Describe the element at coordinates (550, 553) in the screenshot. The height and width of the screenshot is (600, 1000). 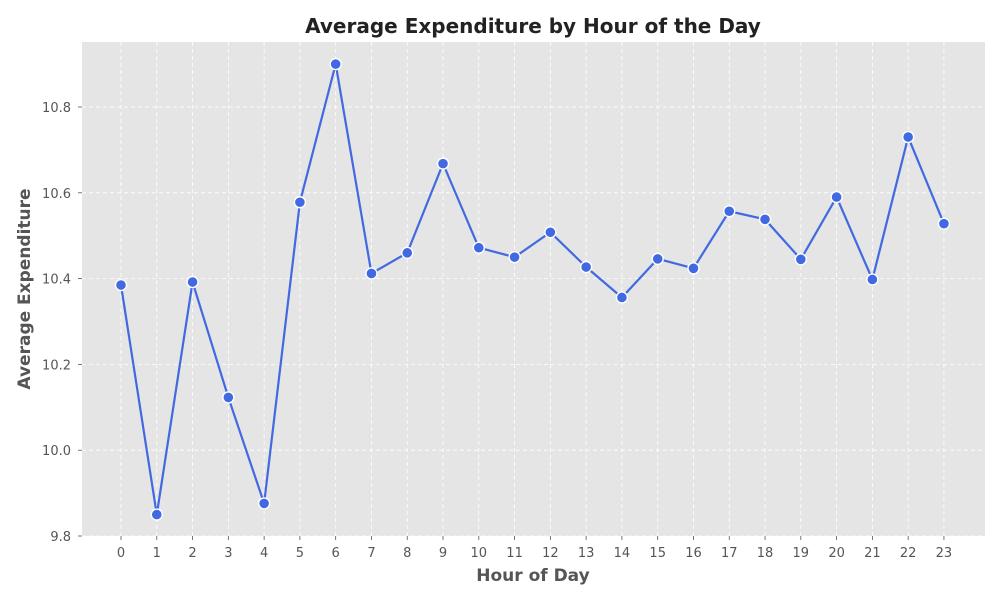
I see `x-tick-label: 12` at that location.